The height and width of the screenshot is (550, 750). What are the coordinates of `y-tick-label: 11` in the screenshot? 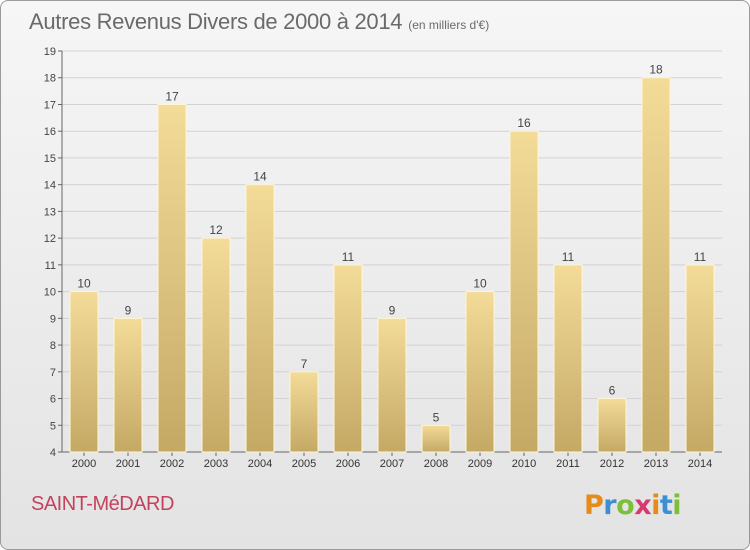 It's located at (50, 266).